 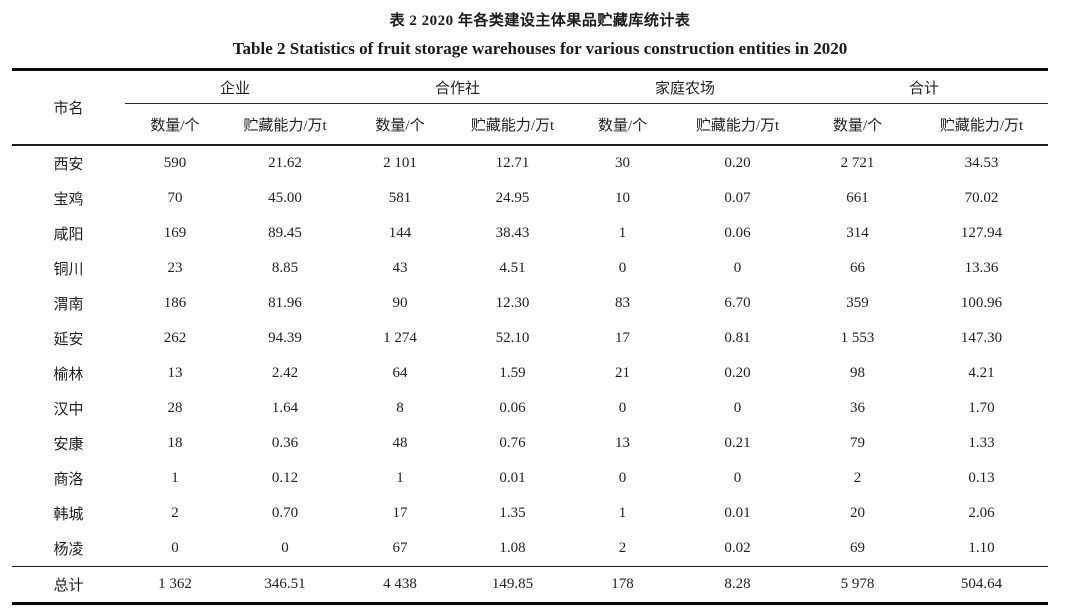 What do you see at coordinates (737, 198) in the screenshot?
I see `value-cell: 0.07` at bounding box center [737, 198].